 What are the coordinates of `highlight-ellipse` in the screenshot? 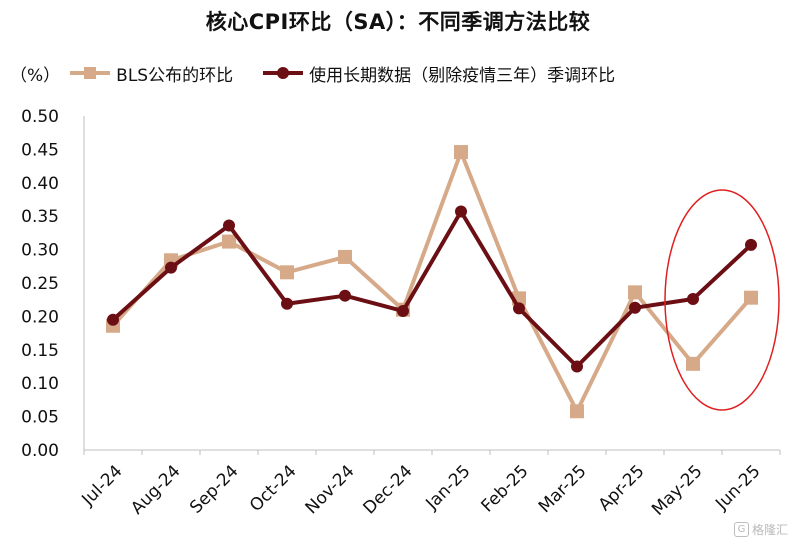 It's located at (722, 300).